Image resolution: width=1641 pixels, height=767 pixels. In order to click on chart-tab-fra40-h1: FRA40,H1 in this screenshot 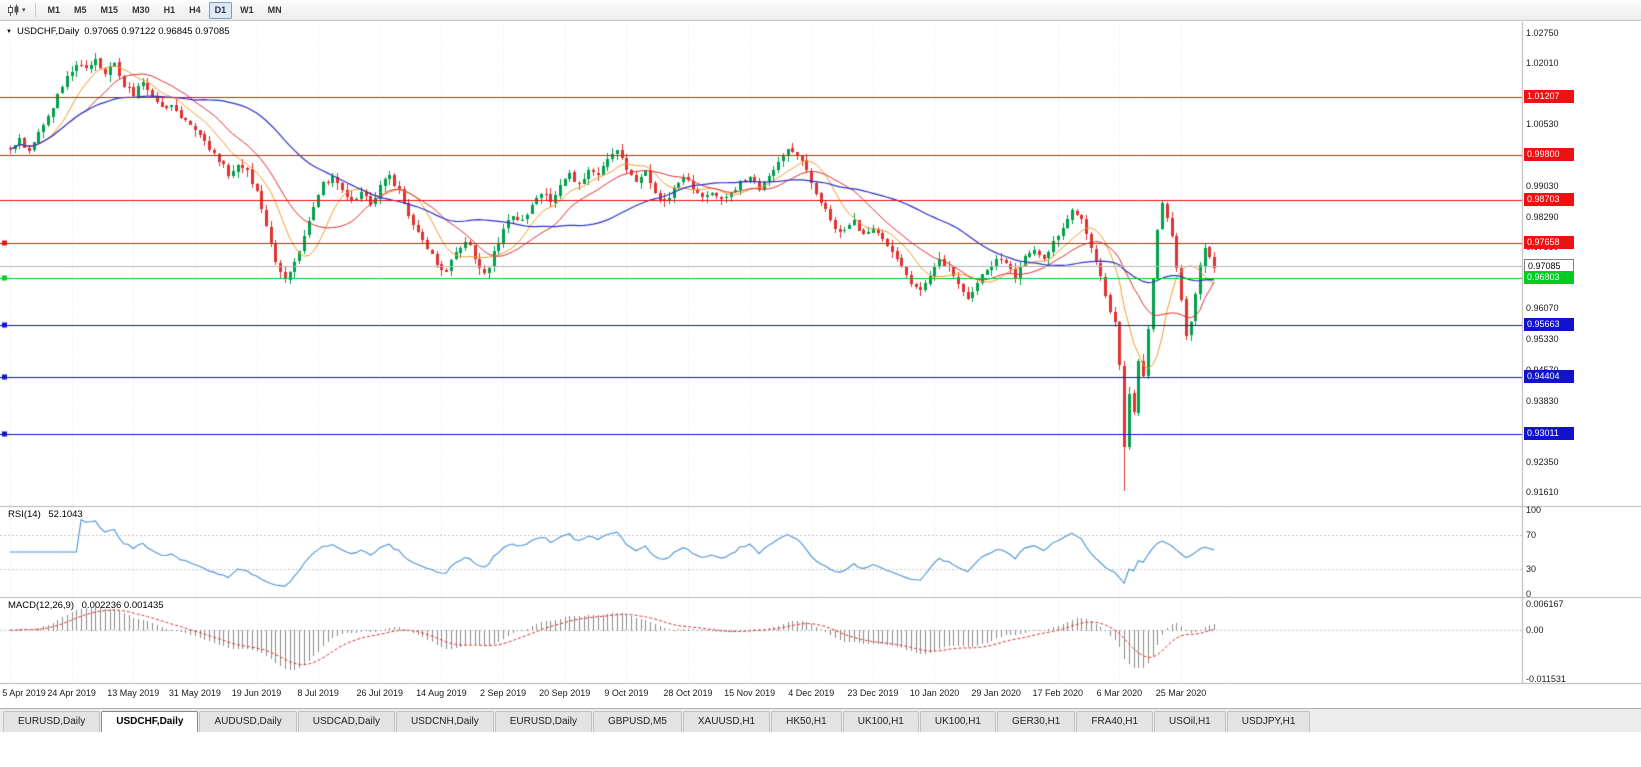, I will do `click(1115, 721)`.